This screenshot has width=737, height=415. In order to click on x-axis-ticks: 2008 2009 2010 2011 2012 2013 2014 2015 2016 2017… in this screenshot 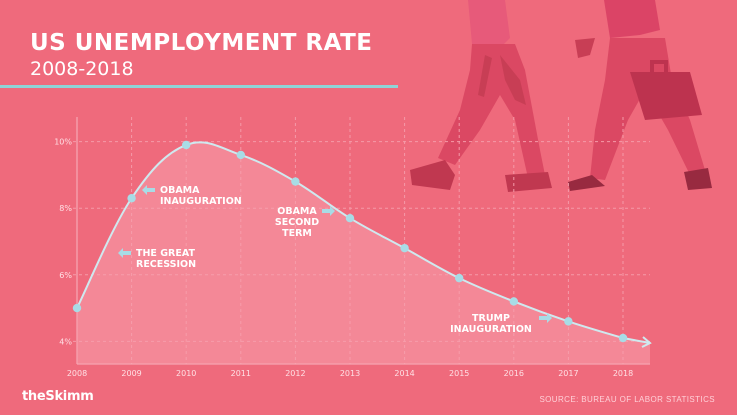, I will do `click(350, 373)`.